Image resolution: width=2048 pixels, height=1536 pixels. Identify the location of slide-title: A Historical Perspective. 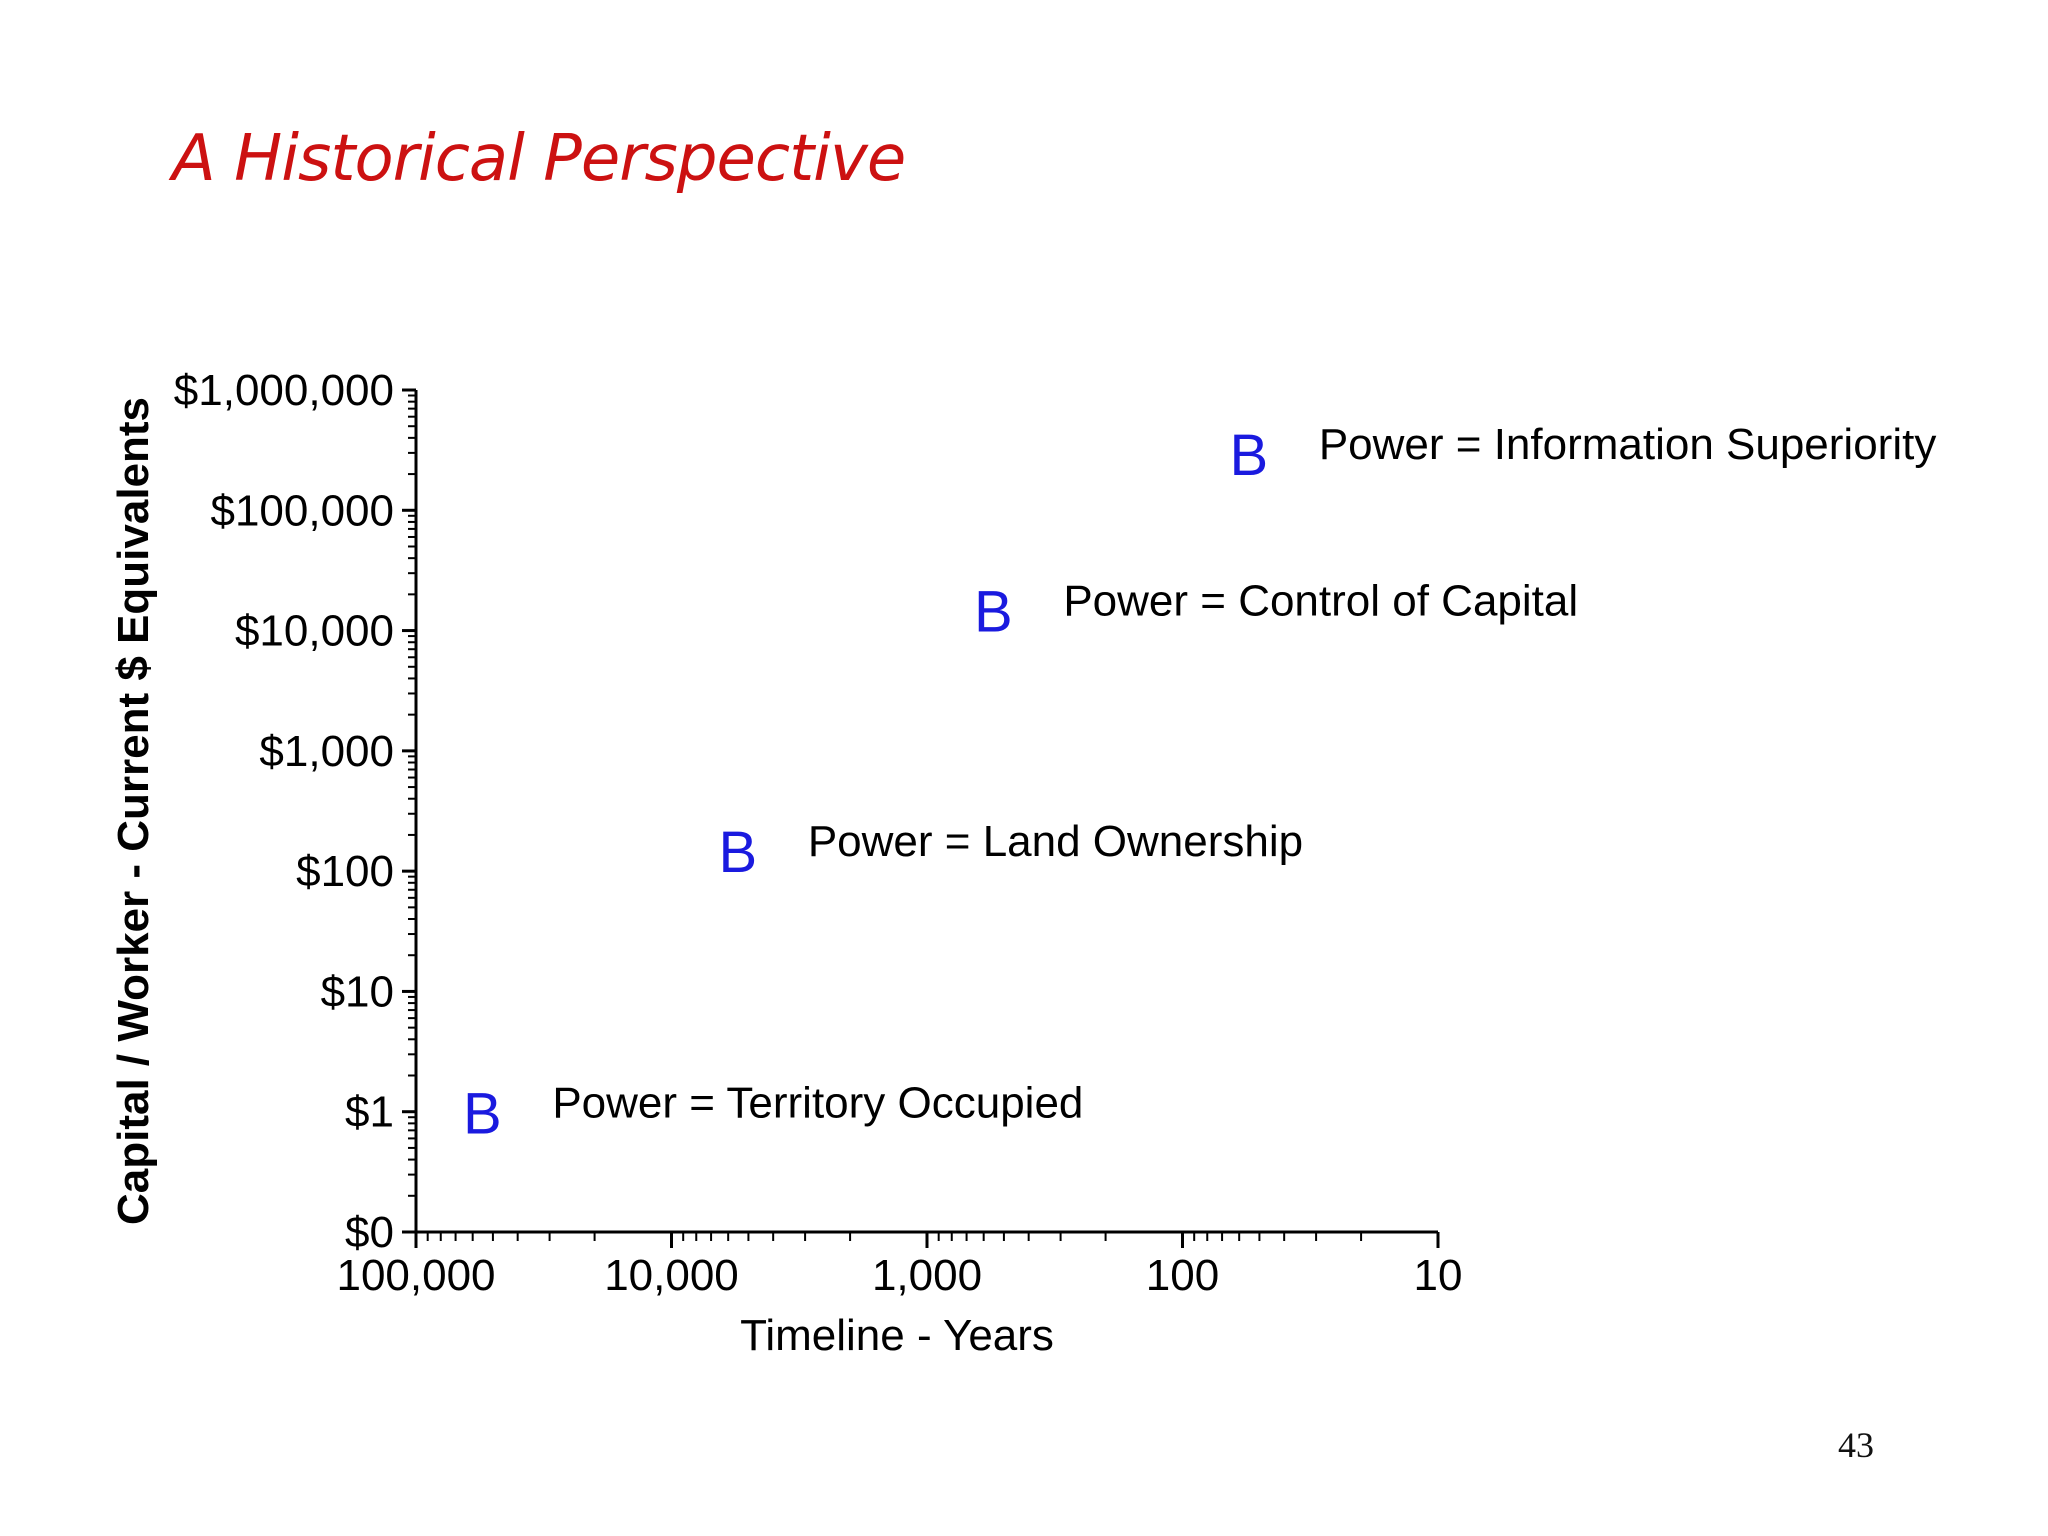
(539, 159).